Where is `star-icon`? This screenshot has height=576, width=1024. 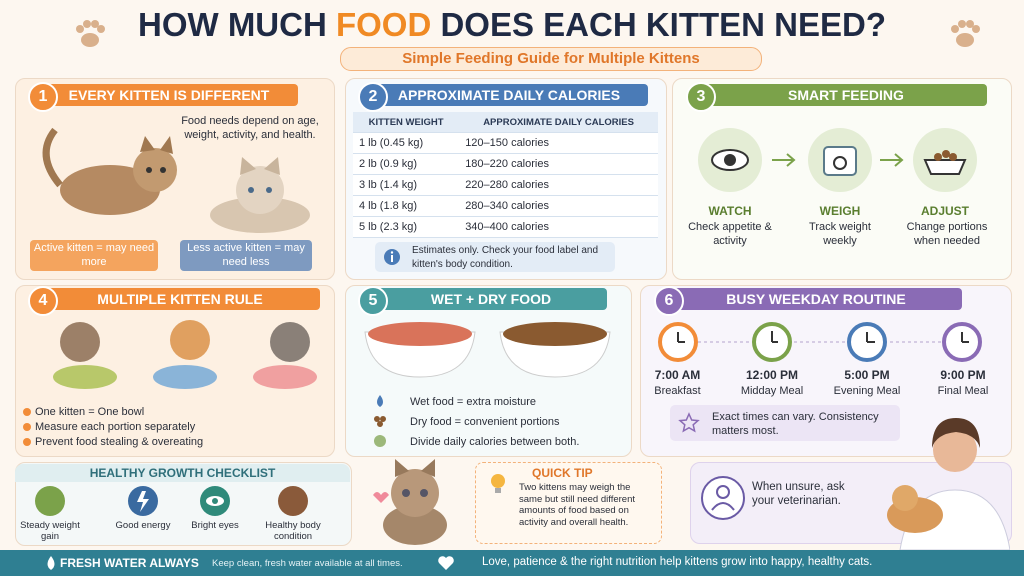
star-icon is located at coordinates (689, 422).